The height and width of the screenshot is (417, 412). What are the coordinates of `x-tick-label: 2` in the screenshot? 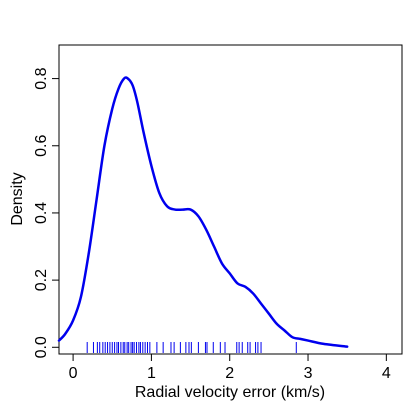 It's located at (229, 373).